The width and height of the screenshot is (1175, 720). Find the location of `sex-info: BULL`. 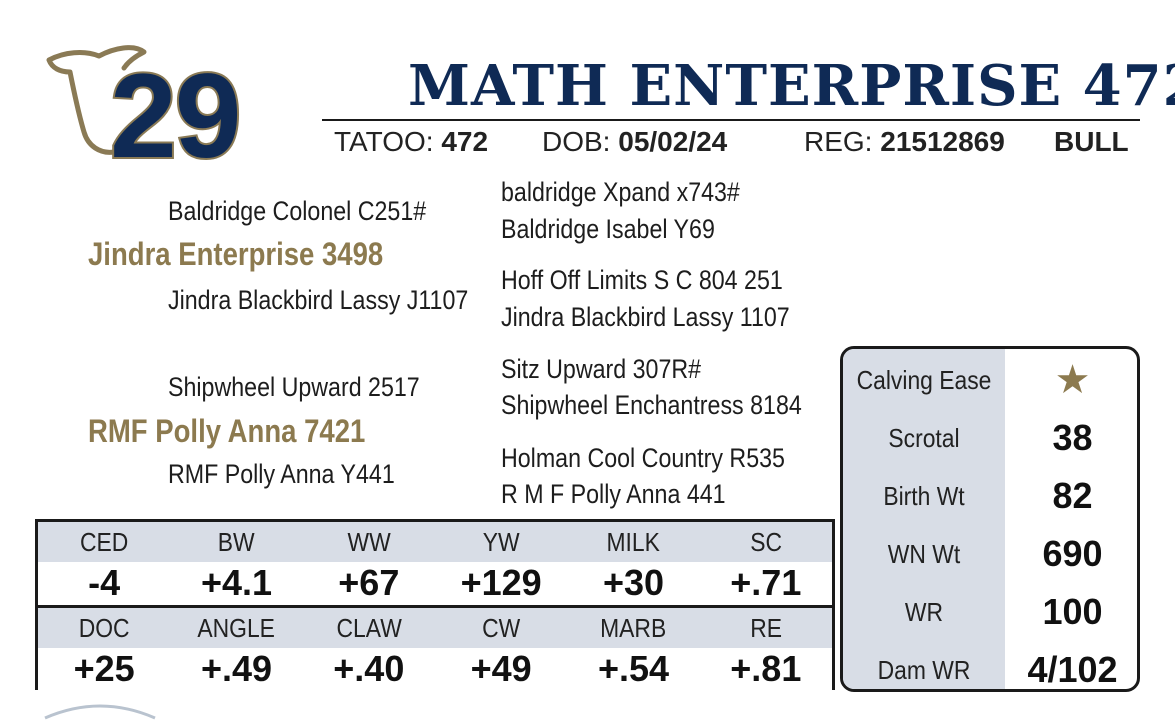

sex-info: BULL is located at coordinates (1091, 142).